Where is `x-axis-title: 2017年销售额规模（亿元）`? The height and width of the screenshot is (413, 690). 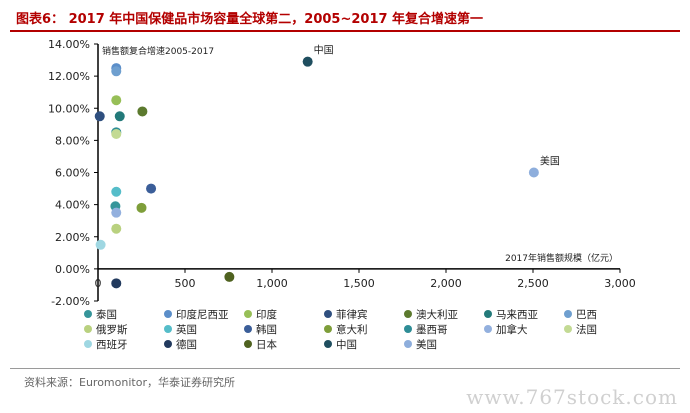
x-axis-title: 2017年销售额规模（亿元） is located at coordinates (561, 258).